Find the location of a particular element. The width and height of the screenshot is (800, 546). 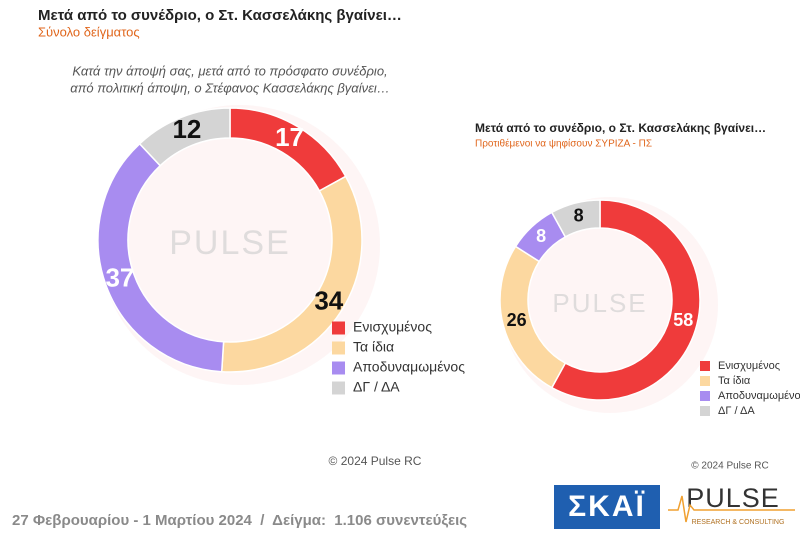

skai-logo is located at coordinates (607, 507).